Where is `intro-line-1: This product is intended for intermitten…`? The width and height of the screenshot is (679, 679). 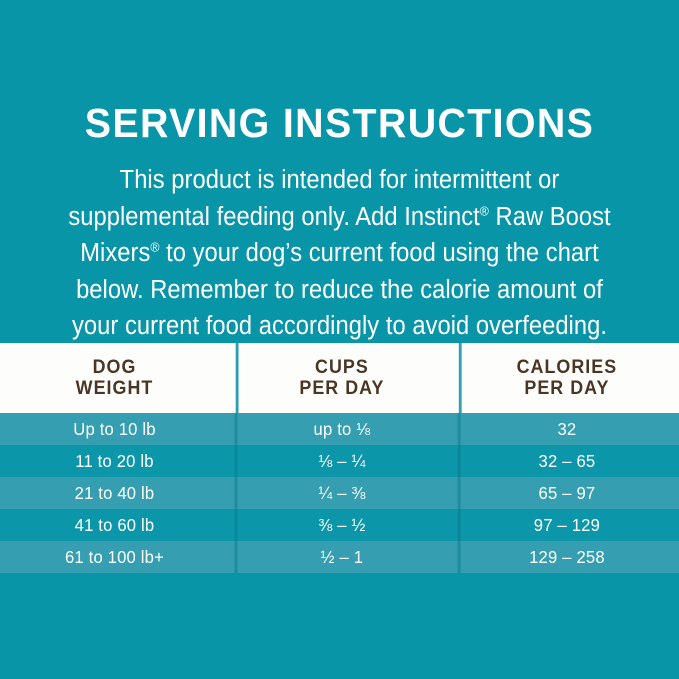 intro-line-1: This product is intended for intermitten… is located at coordinates (314, 198).